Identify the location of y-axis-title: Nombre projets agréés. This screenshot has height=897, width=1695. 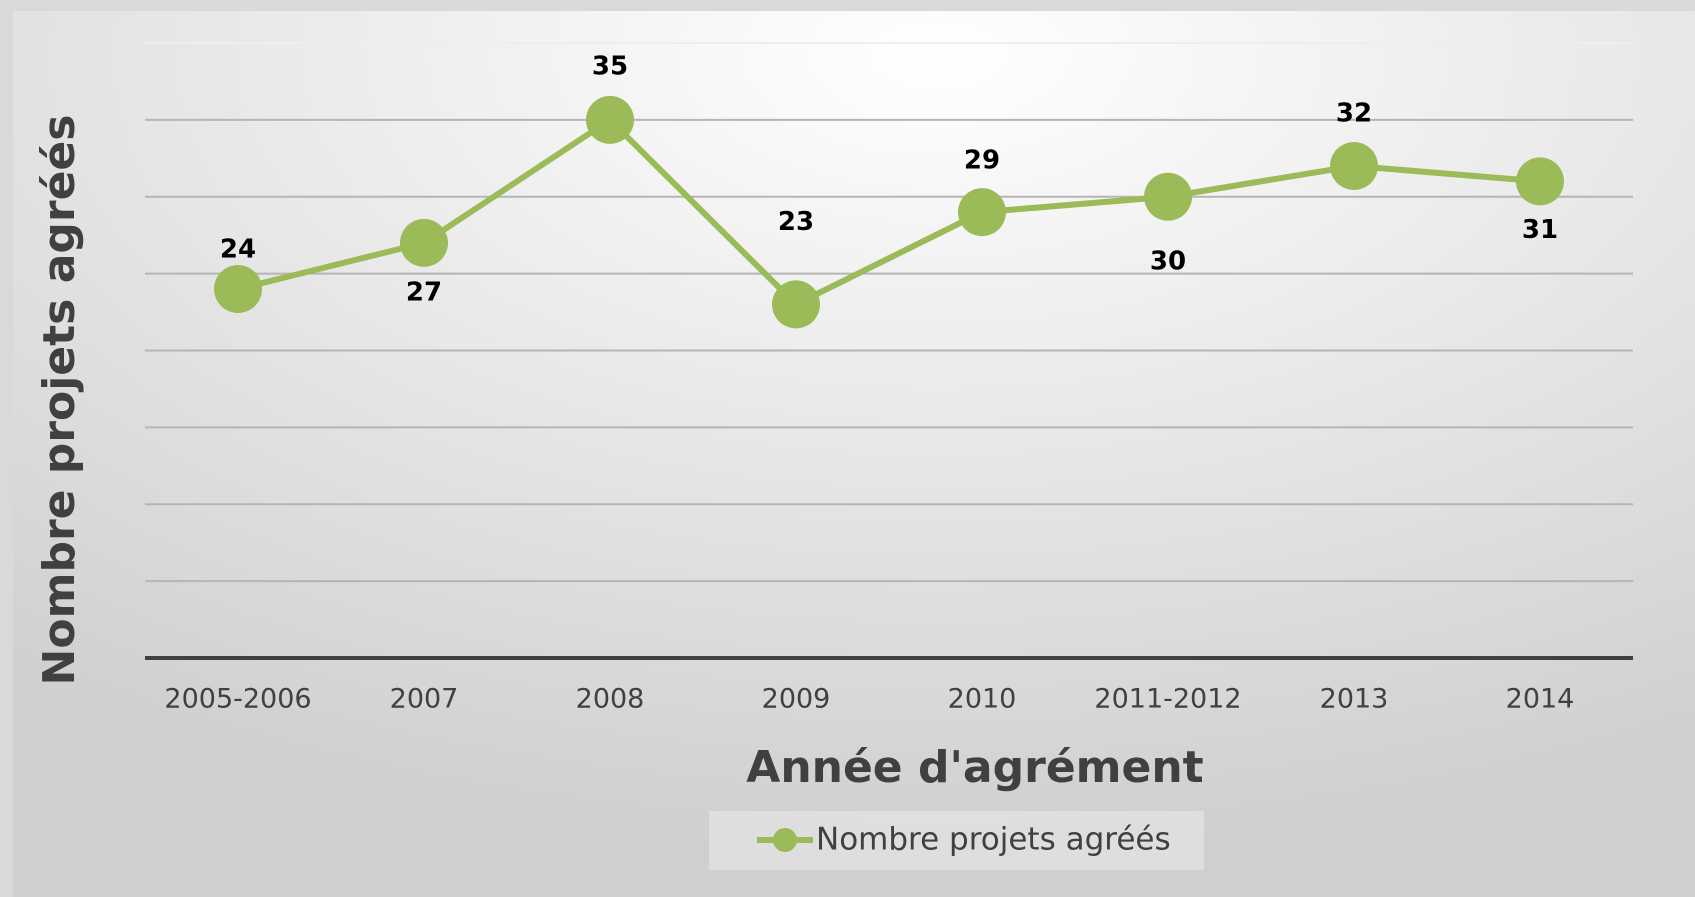
(59, 400).